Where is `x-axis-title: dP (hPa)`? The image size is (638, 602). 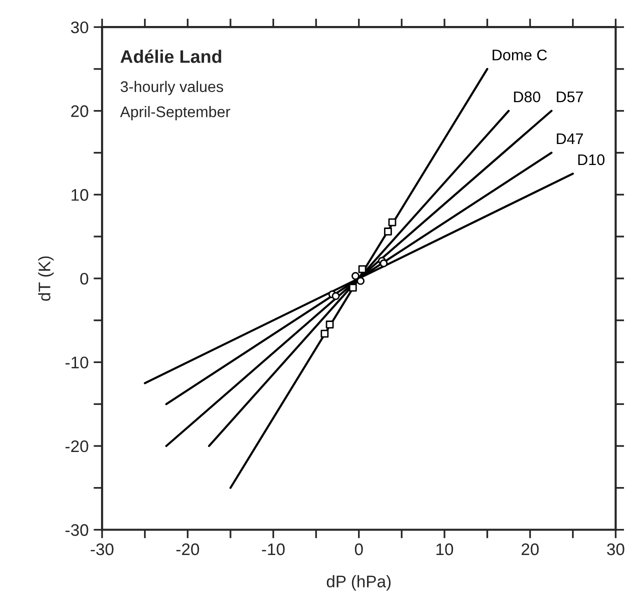
x-axis-title: dP (hPa) is located at coordinates (358, 583).